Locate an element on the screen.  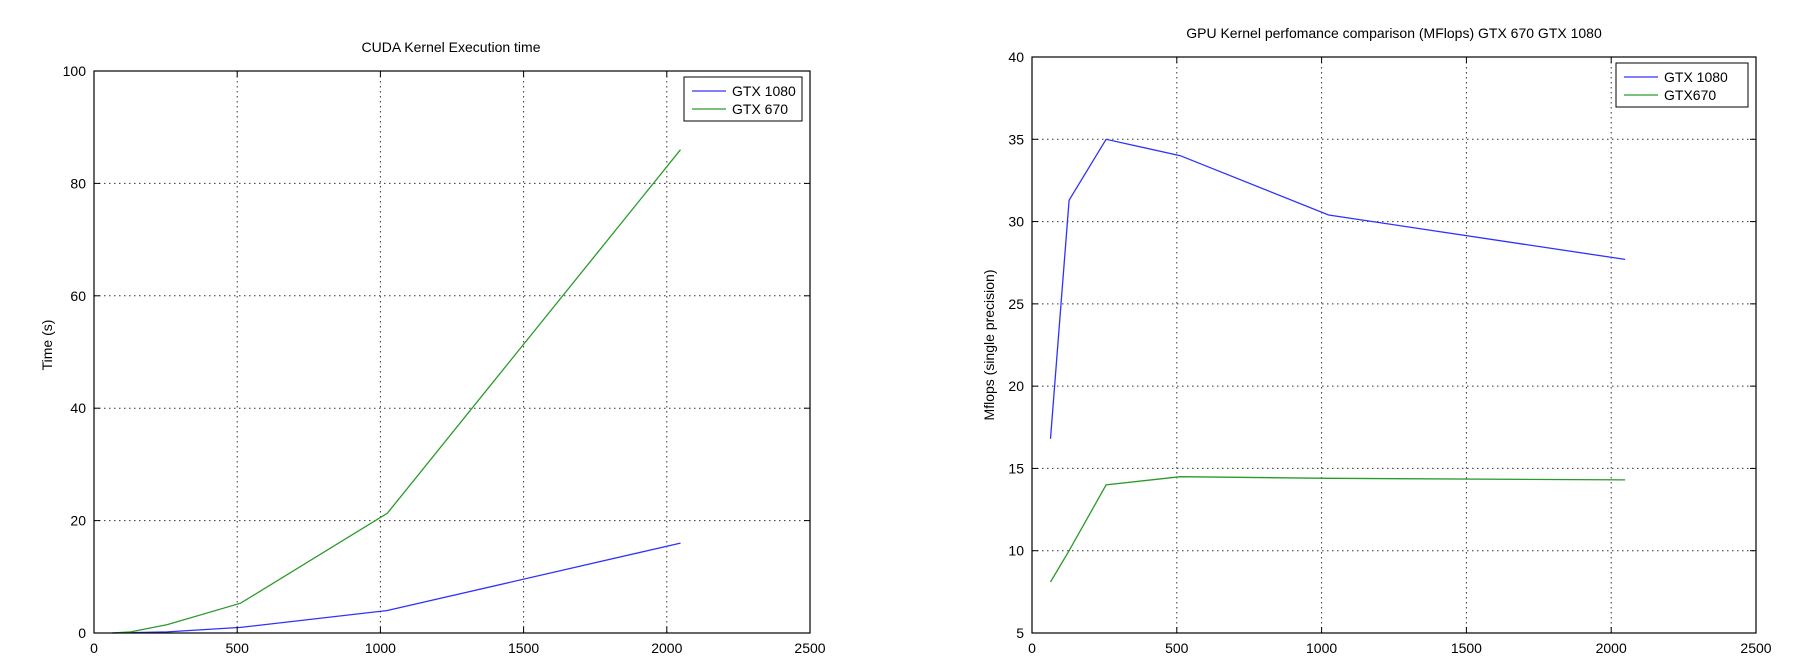
y-tick-label: 5 is located at coordinates (1020, 633).